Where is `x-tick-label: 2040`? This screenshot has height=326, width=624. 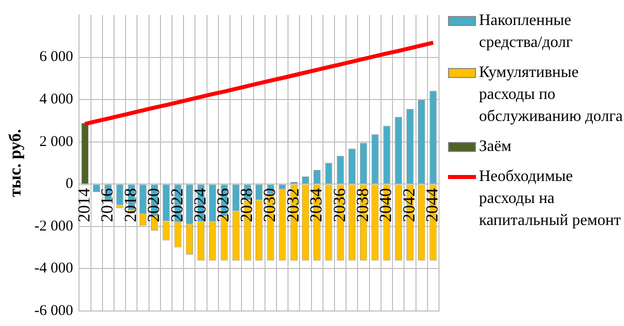
x-tick-label: 2040 is located at coordinates (386, 205).